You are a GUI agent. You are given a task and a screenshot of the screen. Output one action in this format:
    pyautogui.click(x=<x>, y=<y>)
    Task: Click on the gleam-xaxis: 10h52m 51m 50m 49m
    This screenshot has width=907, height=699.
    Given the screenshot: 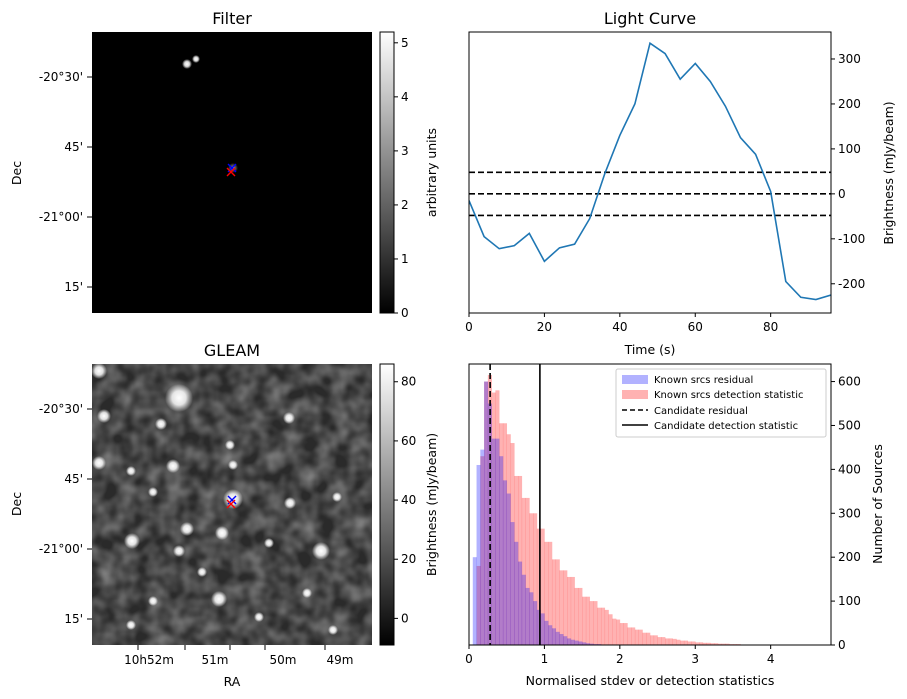 What is the action you would take?
    pyautogui.click(x=238, y=656)
    